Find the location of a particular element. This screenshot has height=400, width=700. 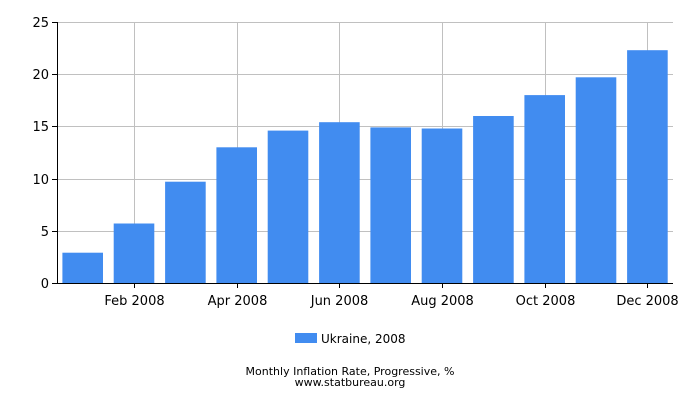

caption-source: www.statbureau.org is located at coordinates (350, 382).